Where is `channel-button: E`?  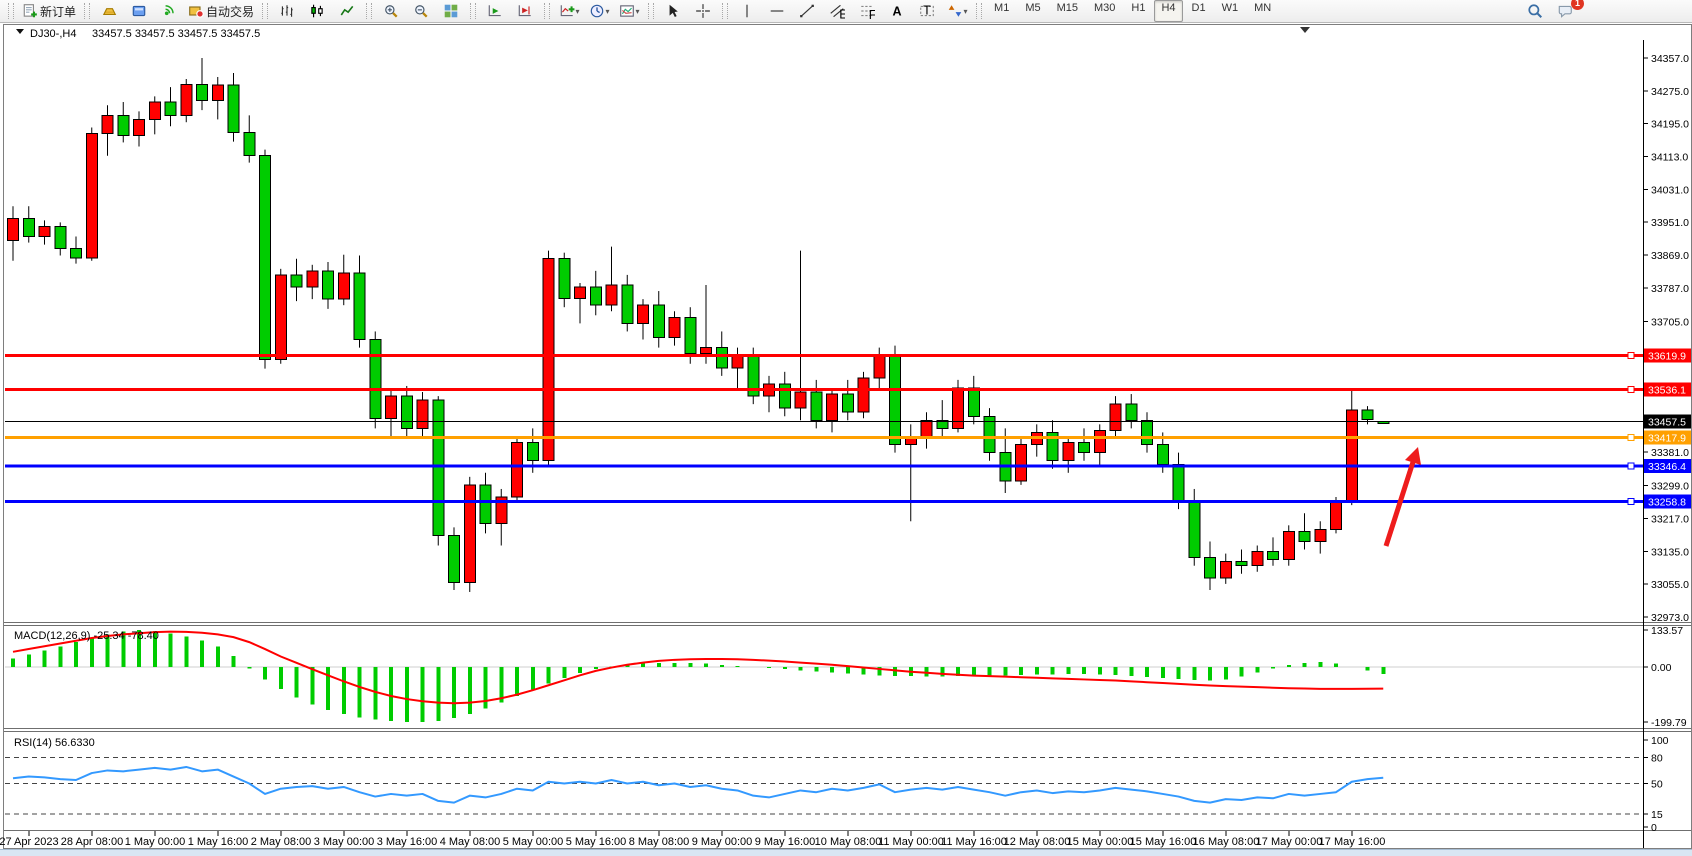 channel-button: E is located at coordinates (837, 11).